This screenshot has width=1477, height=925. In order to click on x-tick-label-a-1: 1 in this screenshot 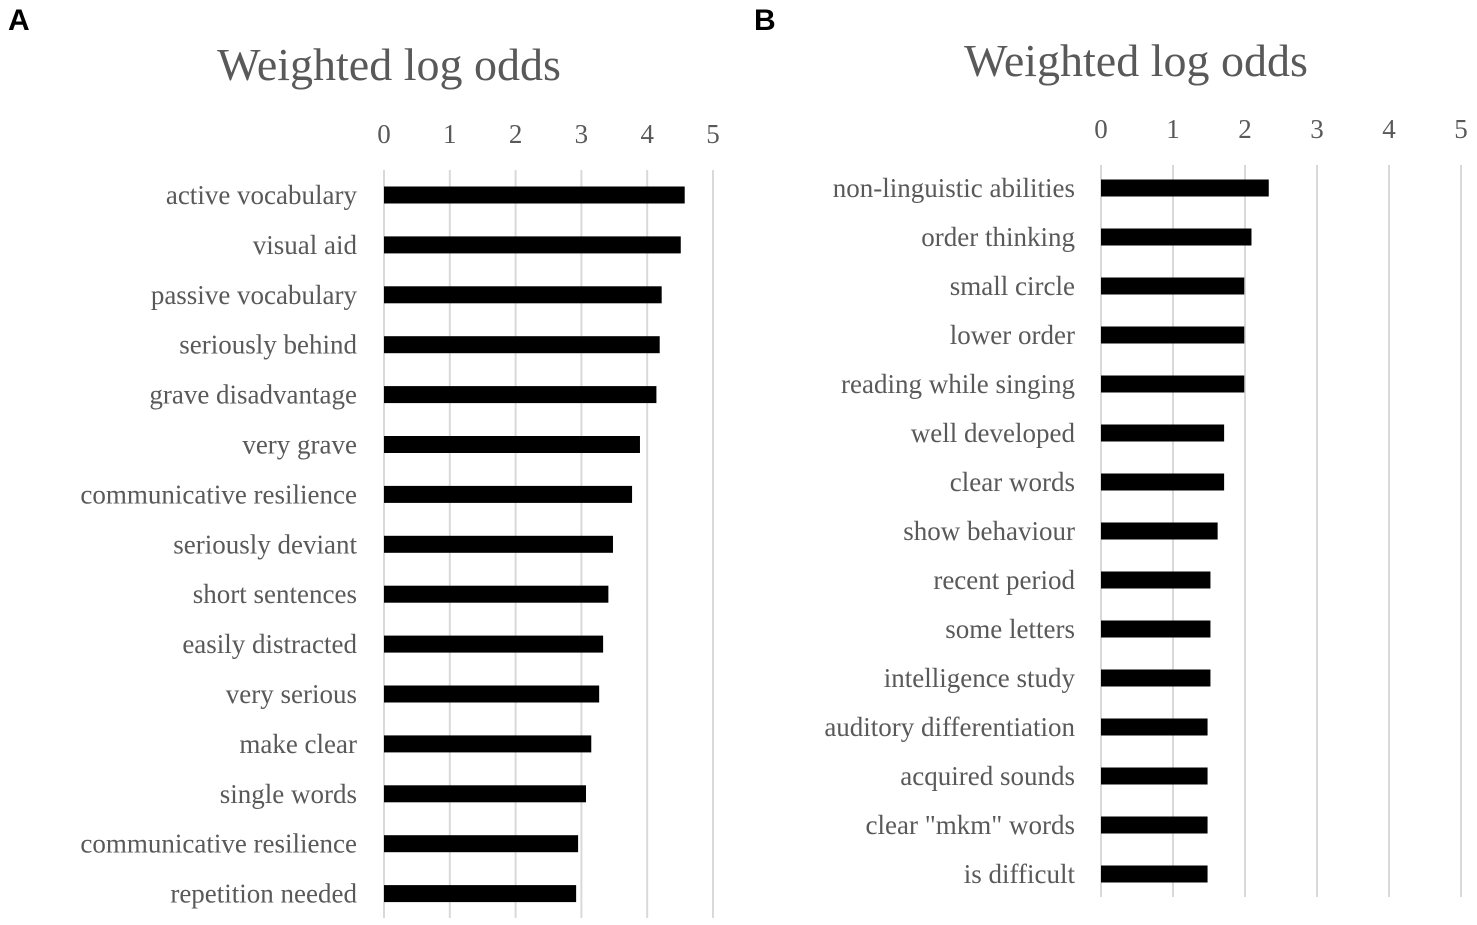, I will do `click(450, 134)`.